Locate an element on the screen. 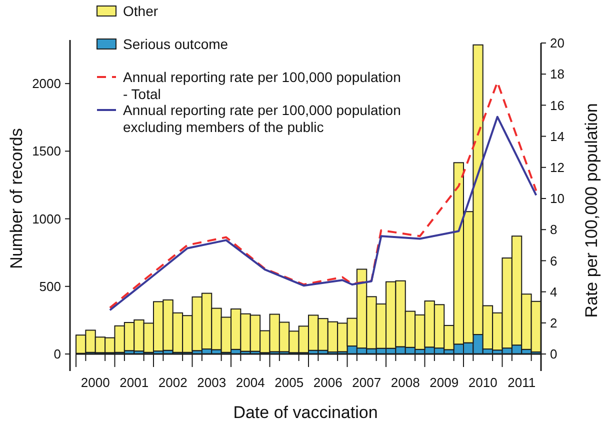 The height and width of the screenshot is (428, 607). legend-label: Annual reporting rate per 100,000 population - Total is located at coordinates (262, 85).